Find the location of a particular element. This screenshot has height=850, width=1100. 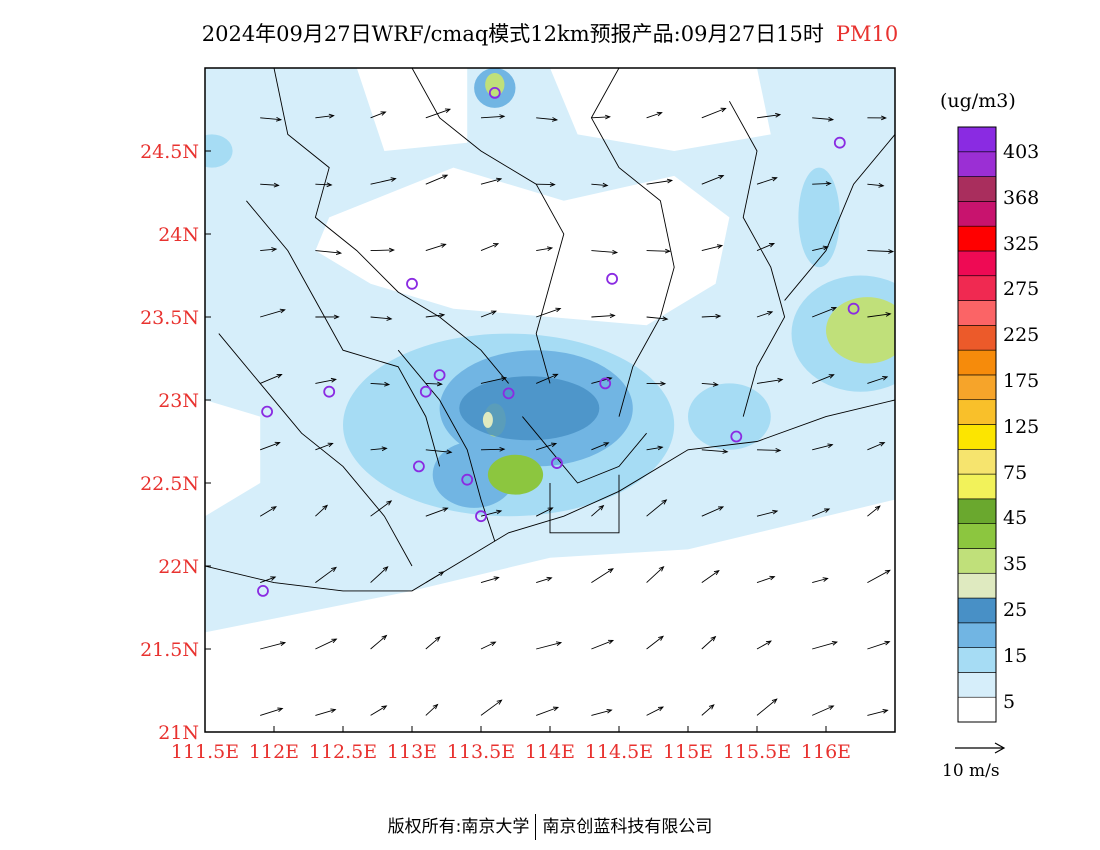

variable-name: PM10 is located at coordinates (867, 34).